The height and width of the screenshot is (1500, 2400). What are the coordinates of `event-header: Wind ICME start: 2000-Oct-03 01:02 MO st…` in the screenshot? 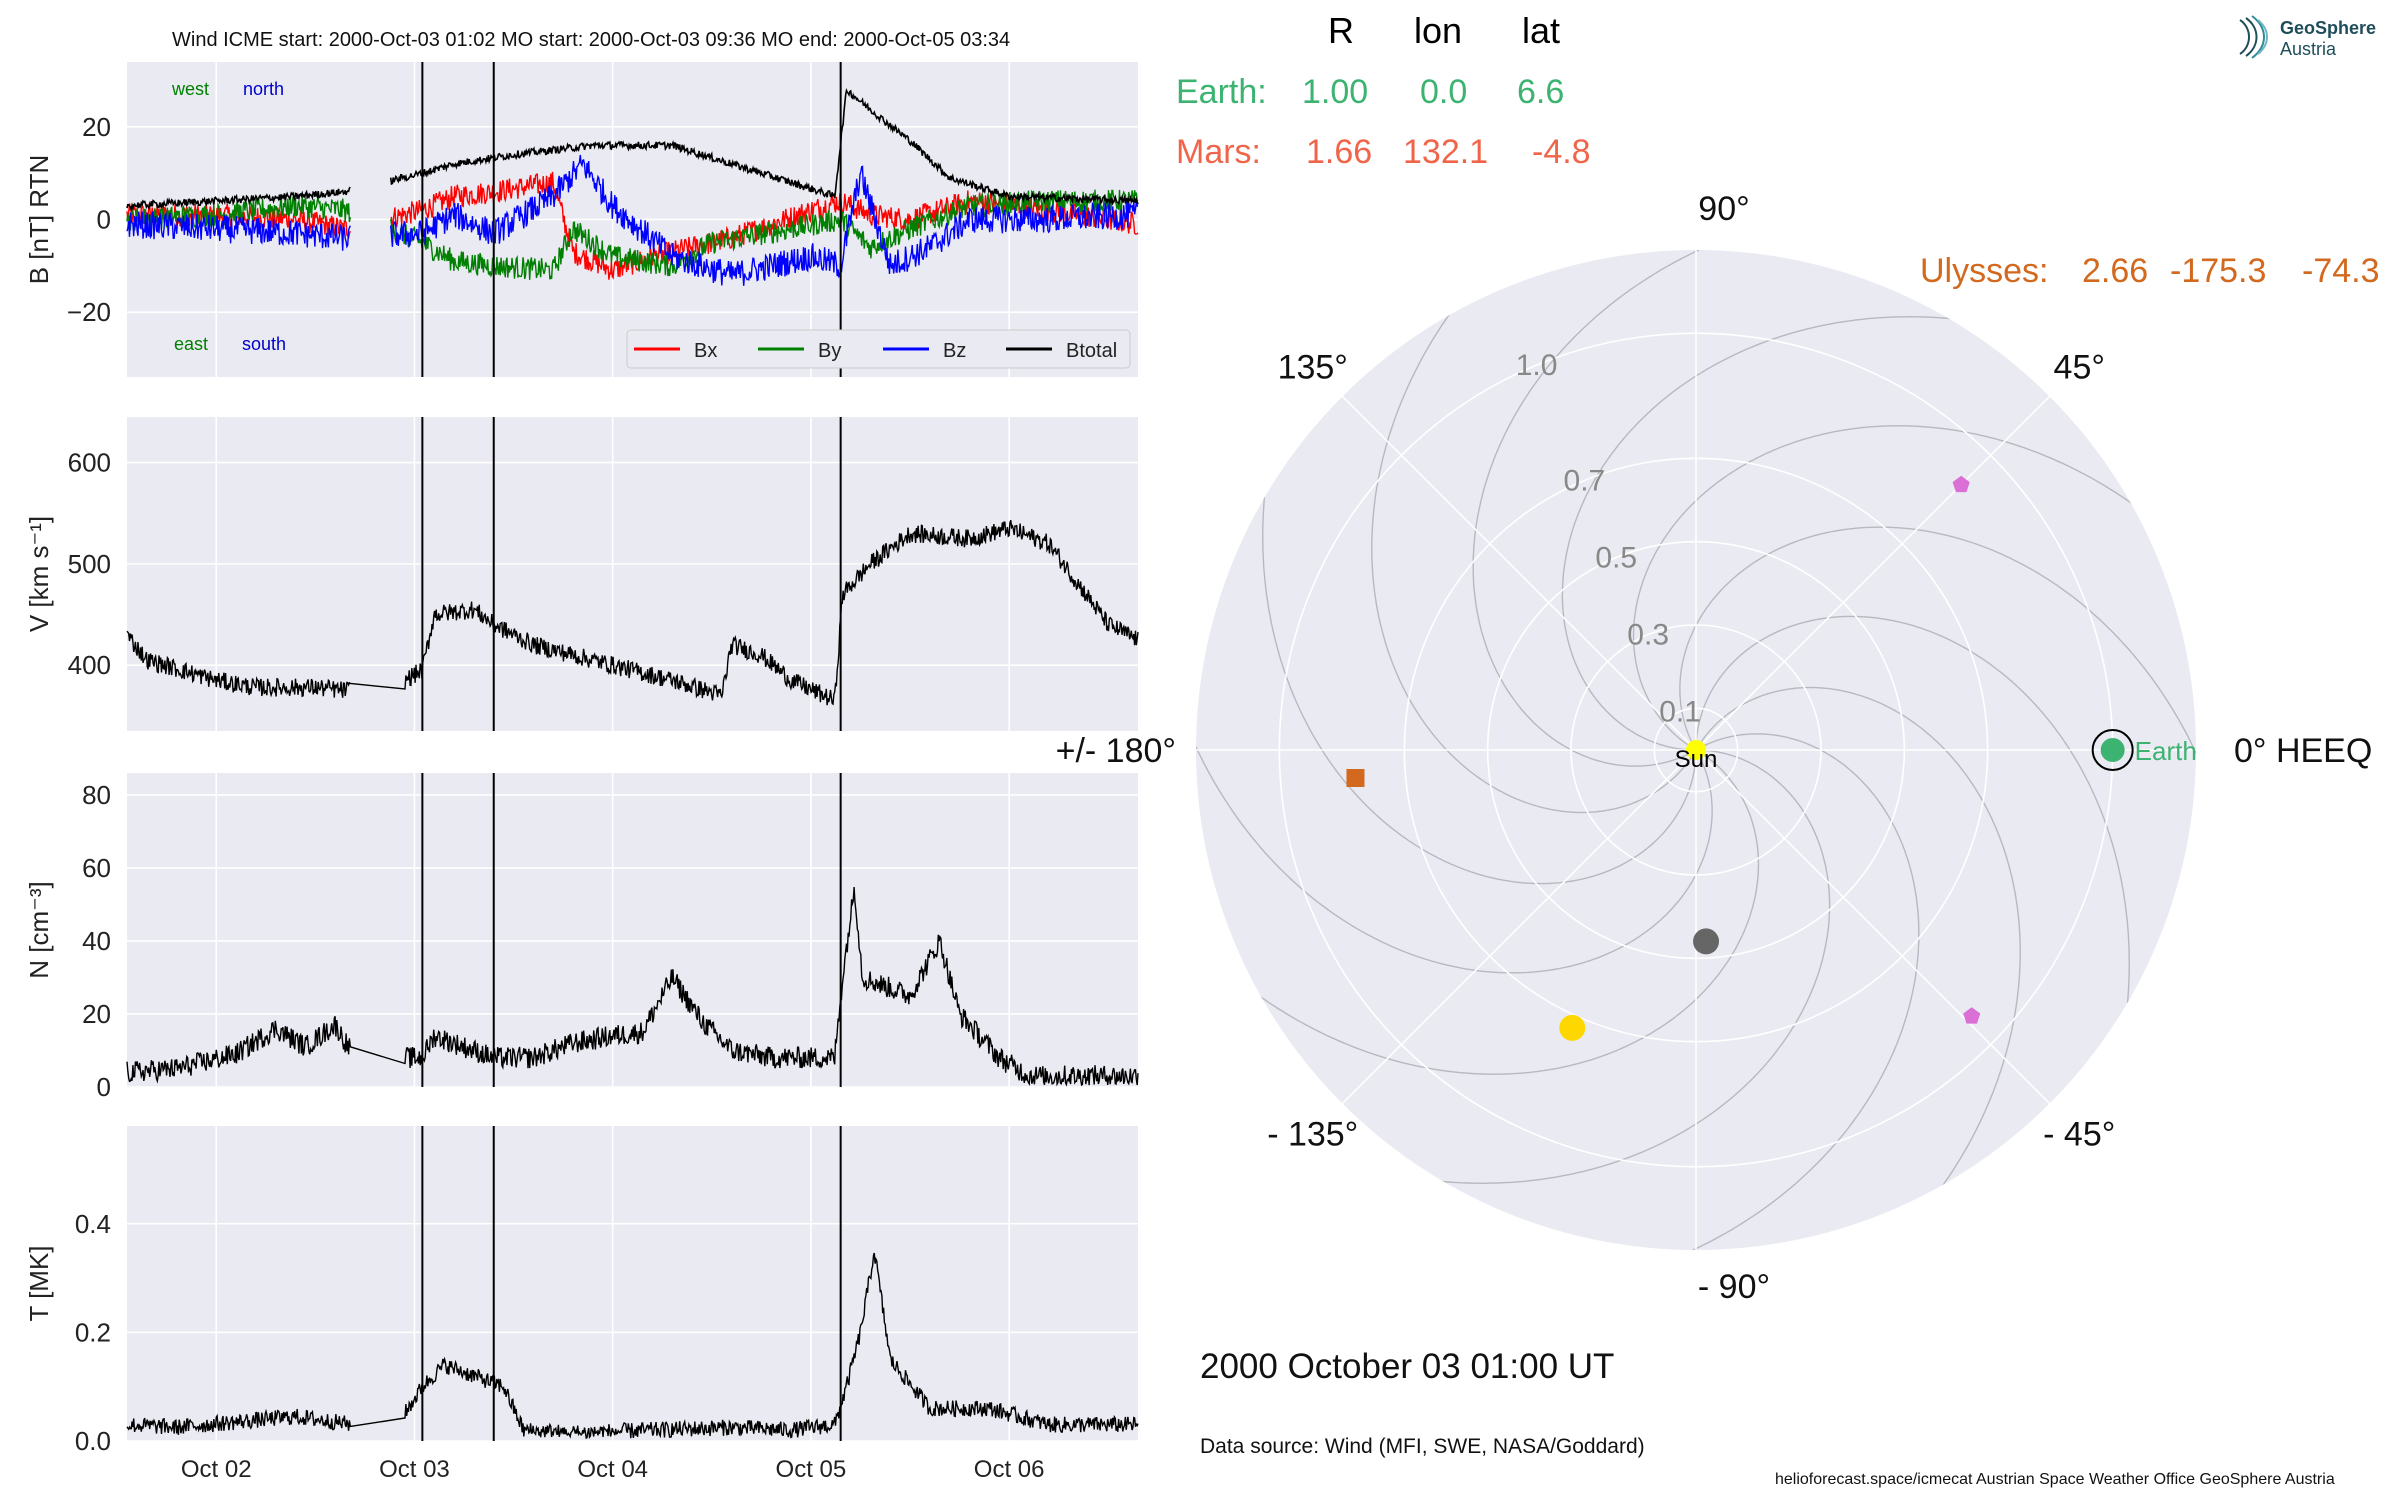 It's located at (591, 40).